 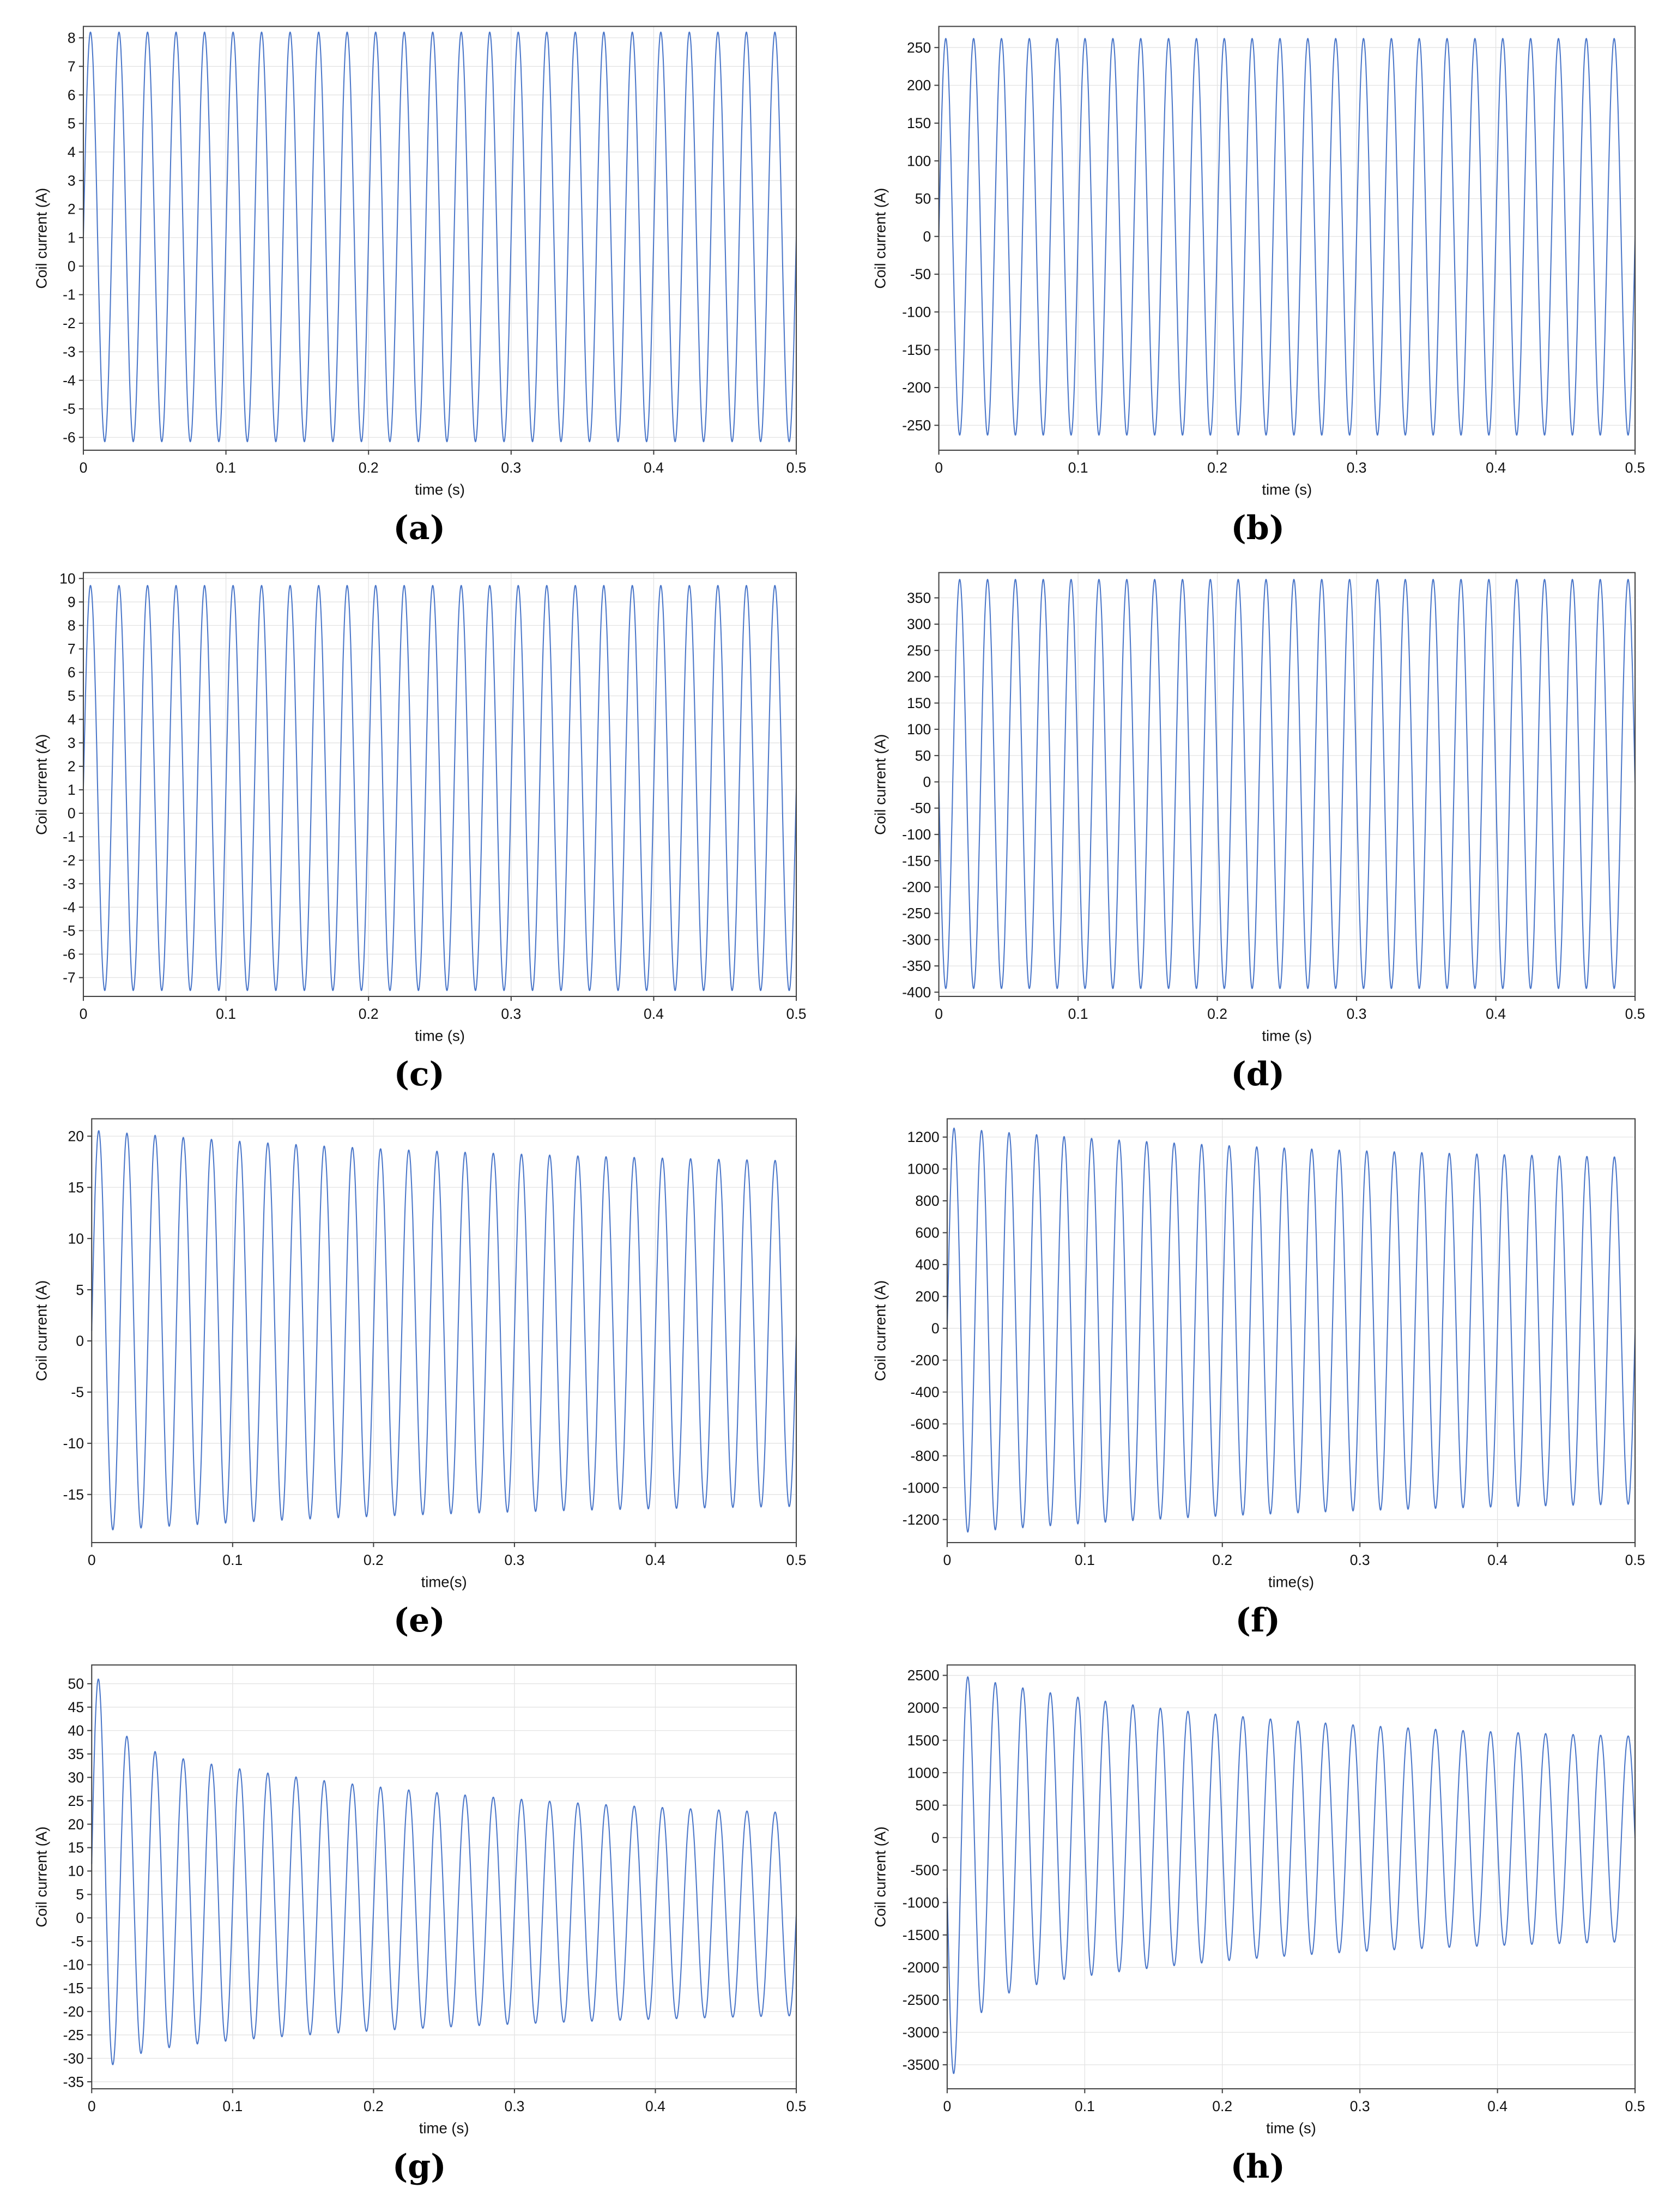 I want to click on svg-text: 15, so click(x=76, y=1187).